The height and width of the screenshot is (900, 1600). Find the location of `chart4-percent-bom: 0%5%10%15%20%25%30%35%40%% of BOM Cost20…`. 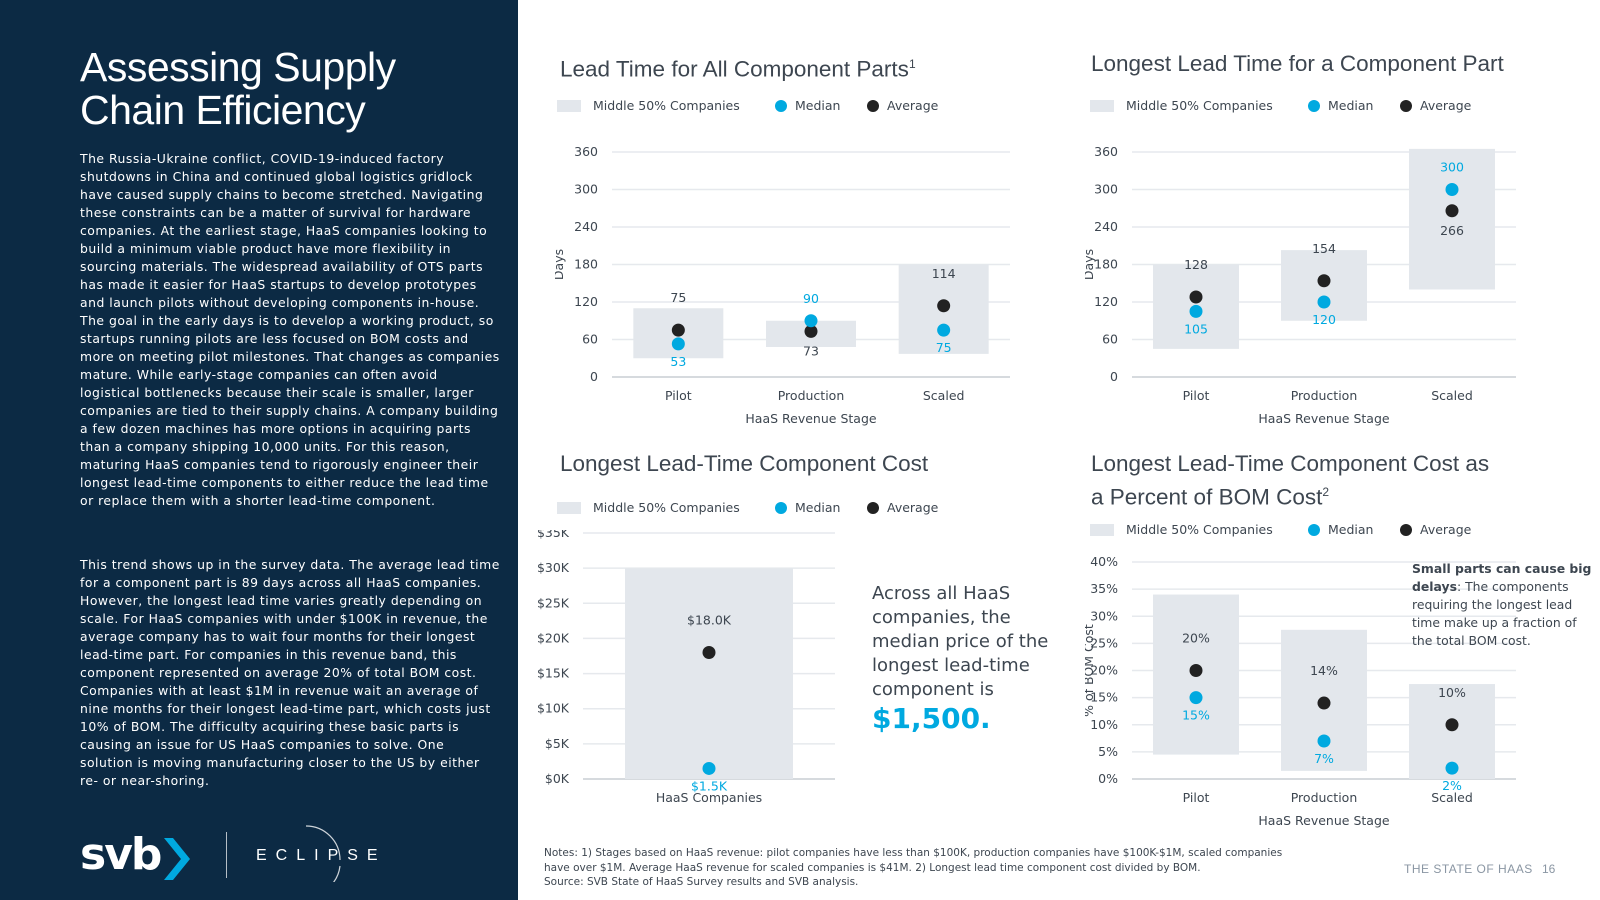

chart4-percent-bom: 0%5%10%15%20%25%30%35%40%% of BOM Cost20… is located at coordinates (1300, 691).